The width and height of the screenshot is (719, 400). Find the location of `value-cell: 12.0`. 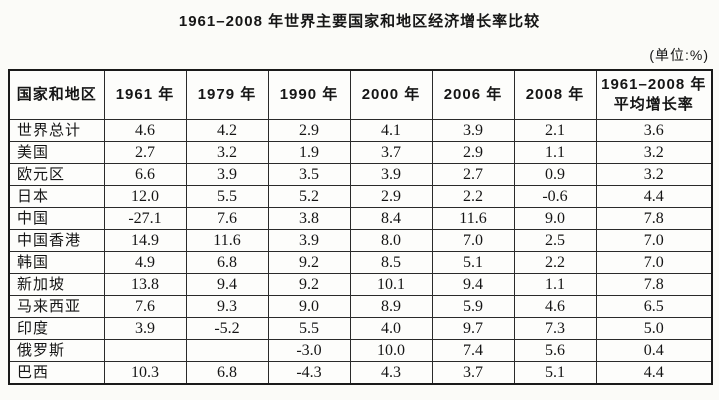

value-cell: 12.0 is located at coordinates (145, 196).